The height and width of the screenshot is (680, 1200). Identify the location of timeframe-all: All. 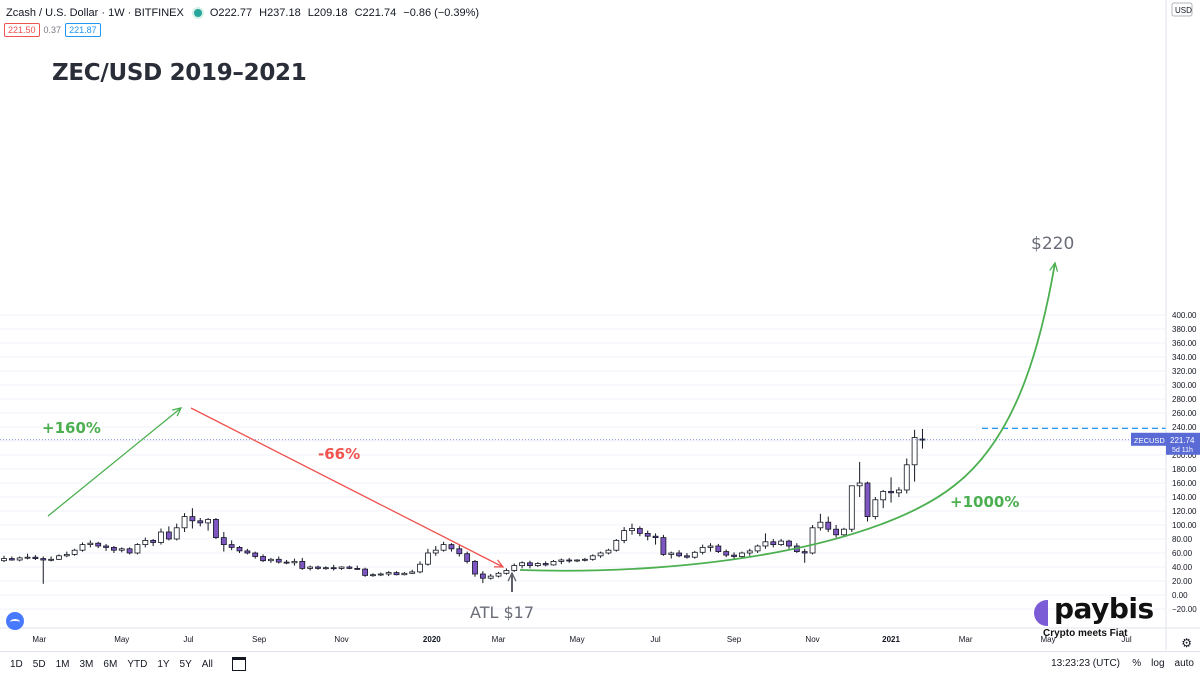
(207, 664).